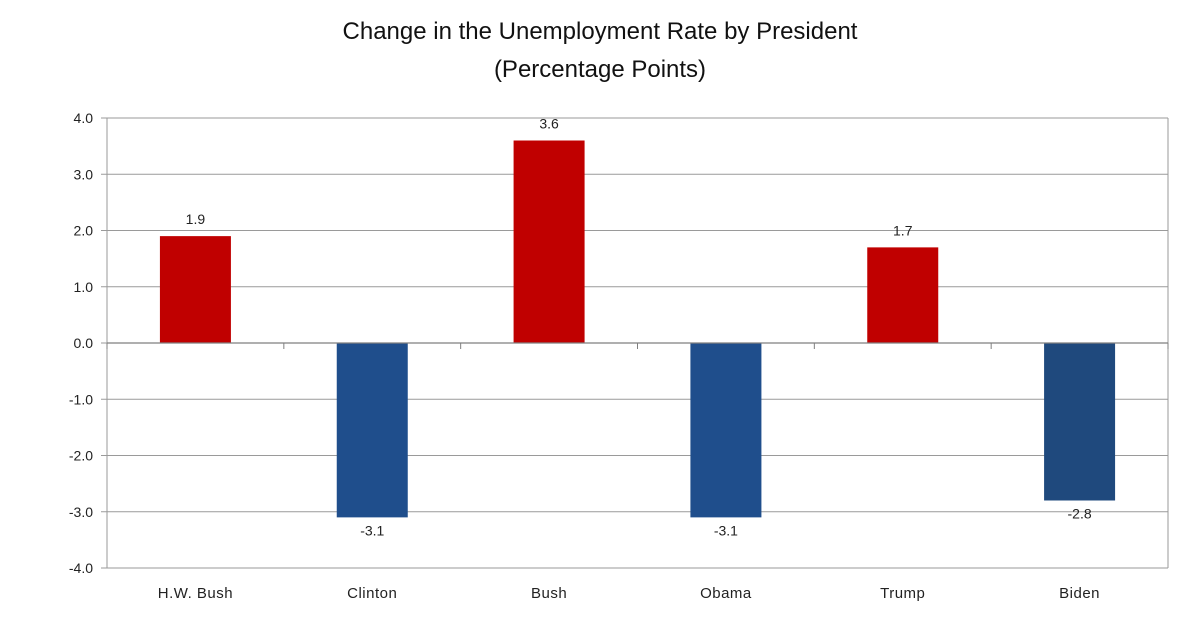 This screenshot has height=633, width=1200. I want to click on x-tick-label: H.W. Bush, so click(195, 593).